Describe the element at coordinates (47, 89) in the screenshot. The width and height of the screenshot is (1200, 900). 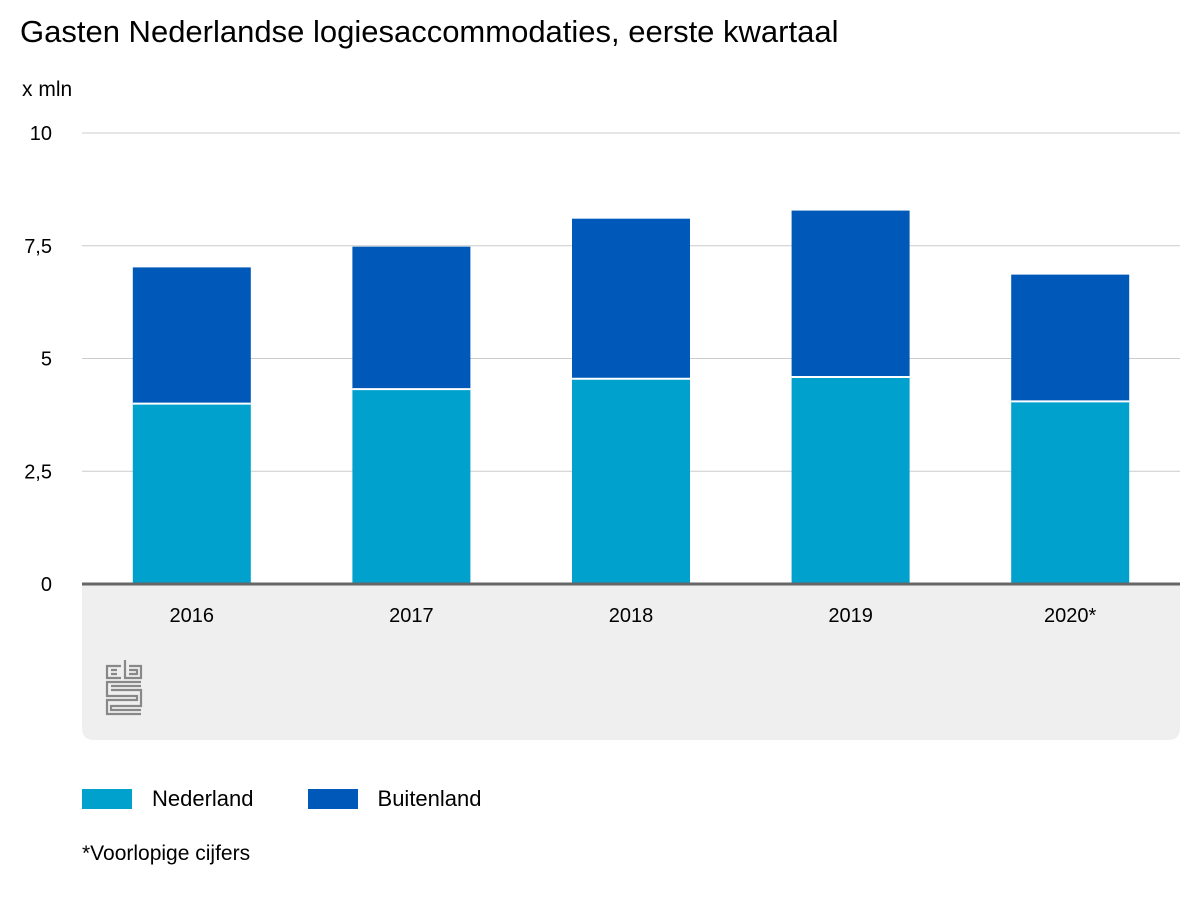
I see `y-axis-unit-label: x mln` at that location.